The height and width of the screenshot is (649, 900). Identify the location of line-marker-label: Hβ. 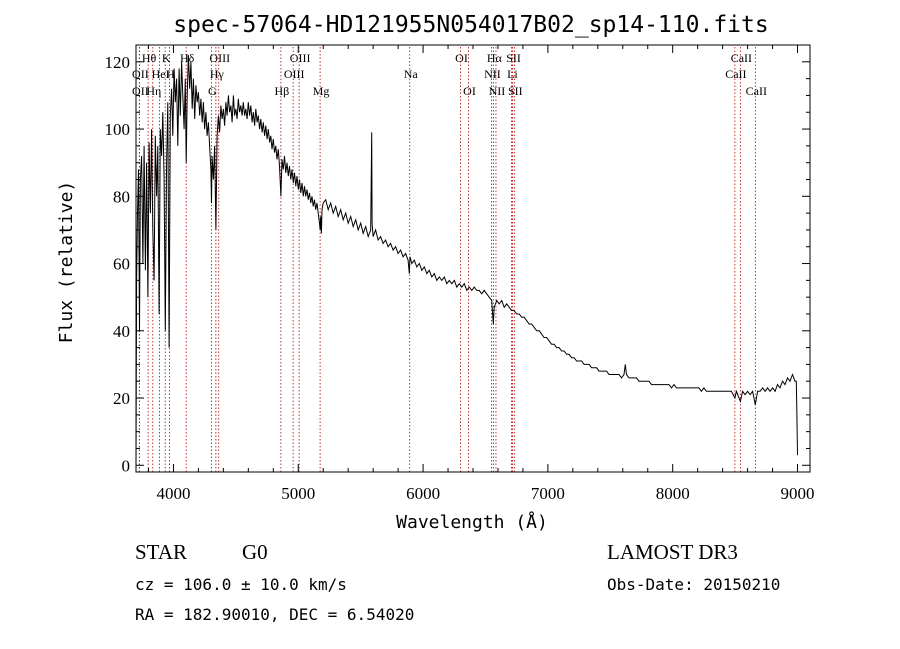
(282, 91).